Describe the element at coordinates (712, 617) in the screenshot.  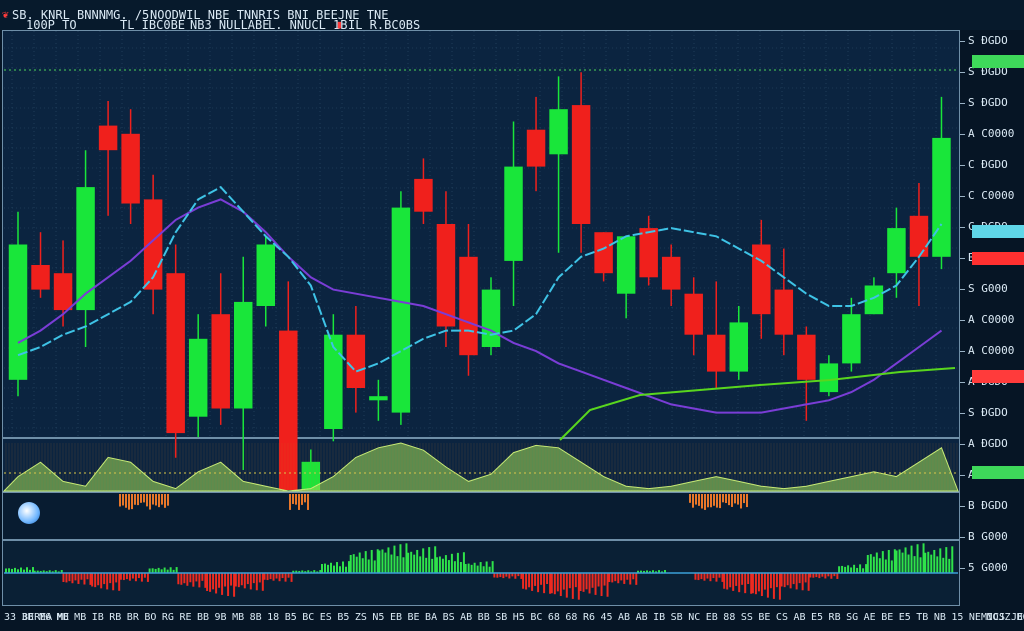
I see `time-axis-label: EB` at that location.